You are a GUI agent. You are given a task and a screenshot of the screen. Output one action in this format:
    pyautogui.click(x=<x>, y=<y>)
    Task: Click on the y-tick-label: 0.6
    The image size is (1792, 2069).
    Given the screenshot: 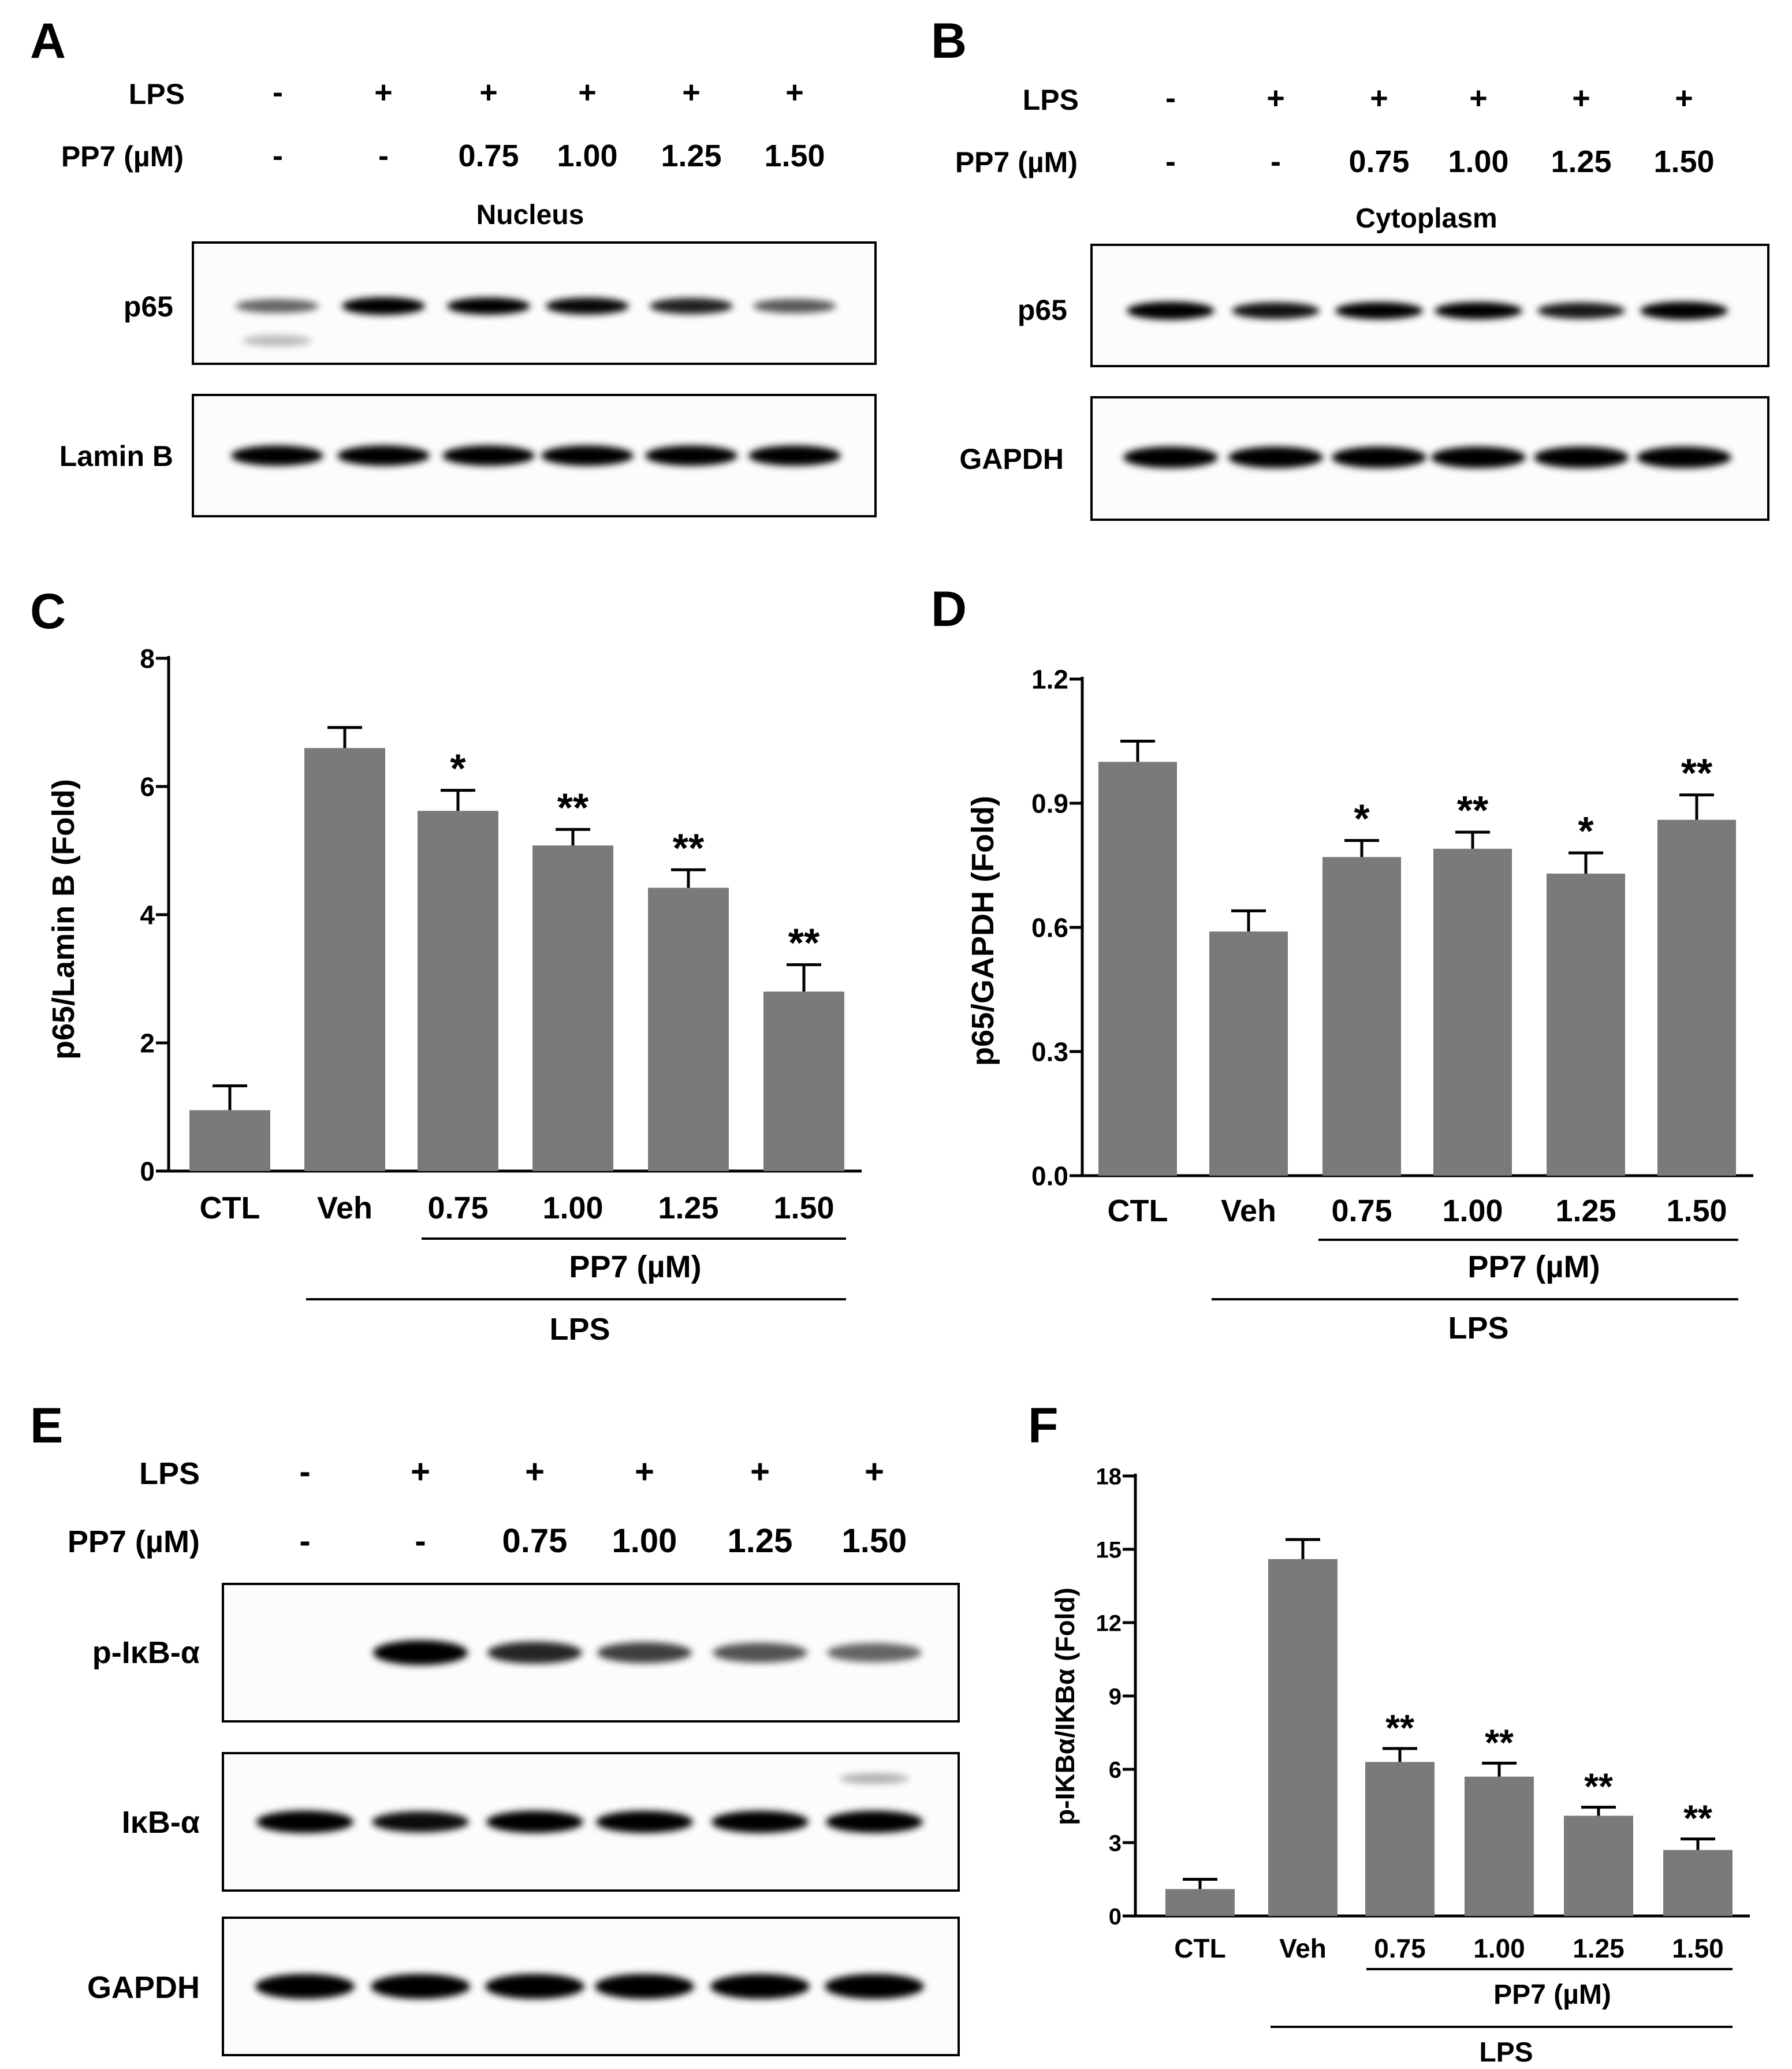 What is the action you would take?
    pyautogui.click(x=1049, y=928)
    